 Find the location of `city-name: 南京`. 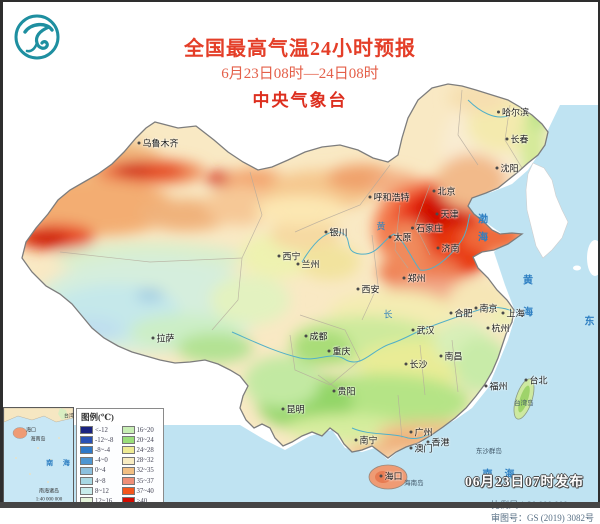

city-name: 南京 is located at coordinates (488, 308).